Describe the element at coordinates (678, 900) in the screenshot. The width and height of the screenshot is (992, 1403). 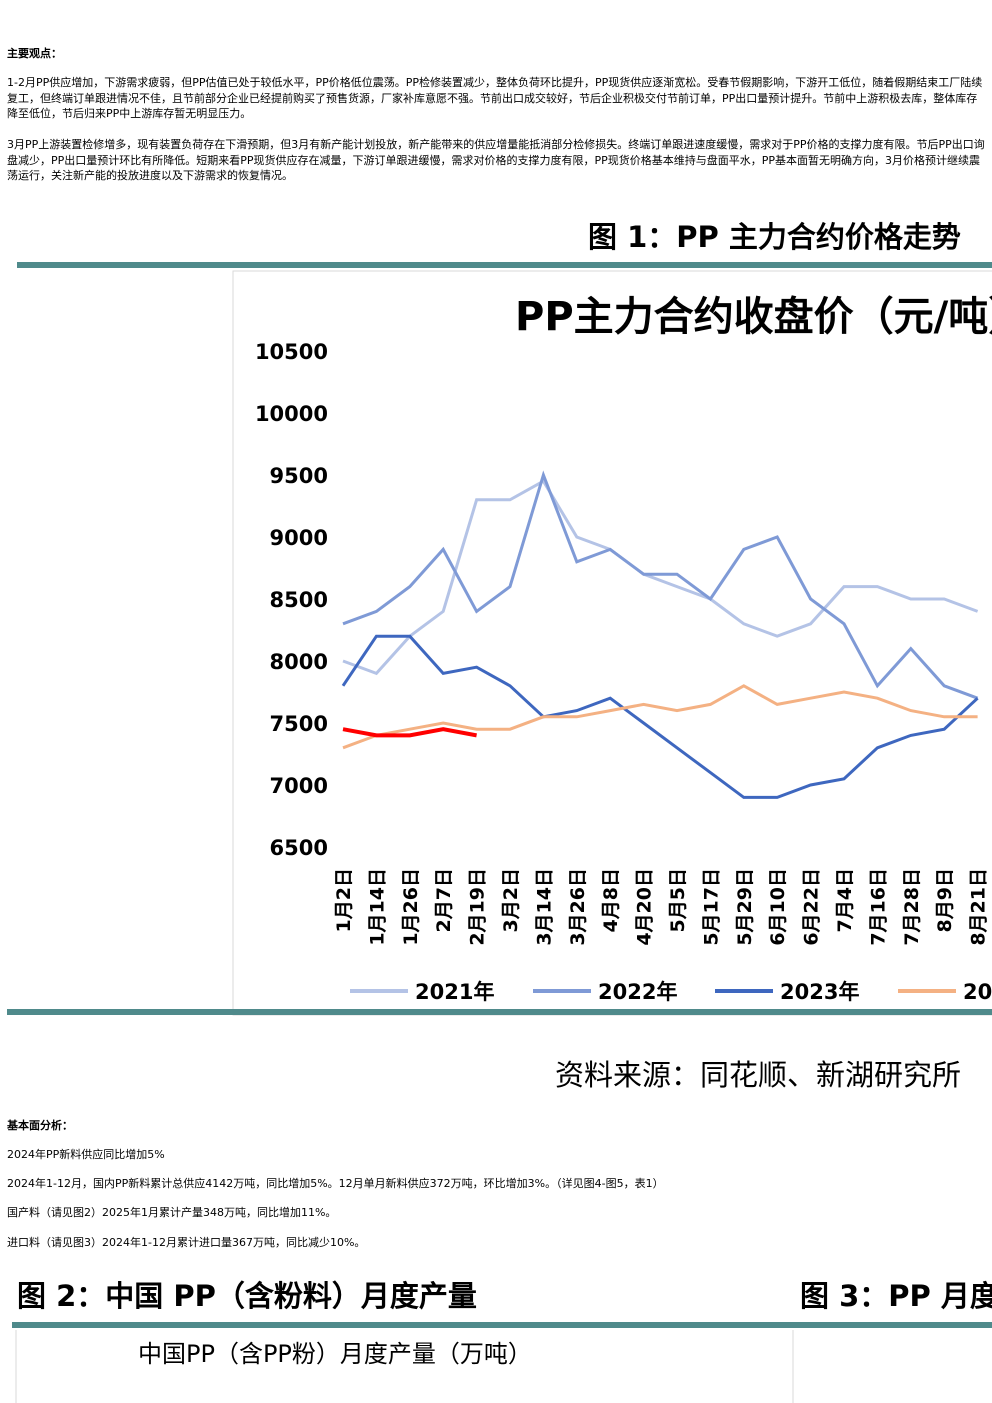
I see `x-tick-label: 5月5日` at that location.